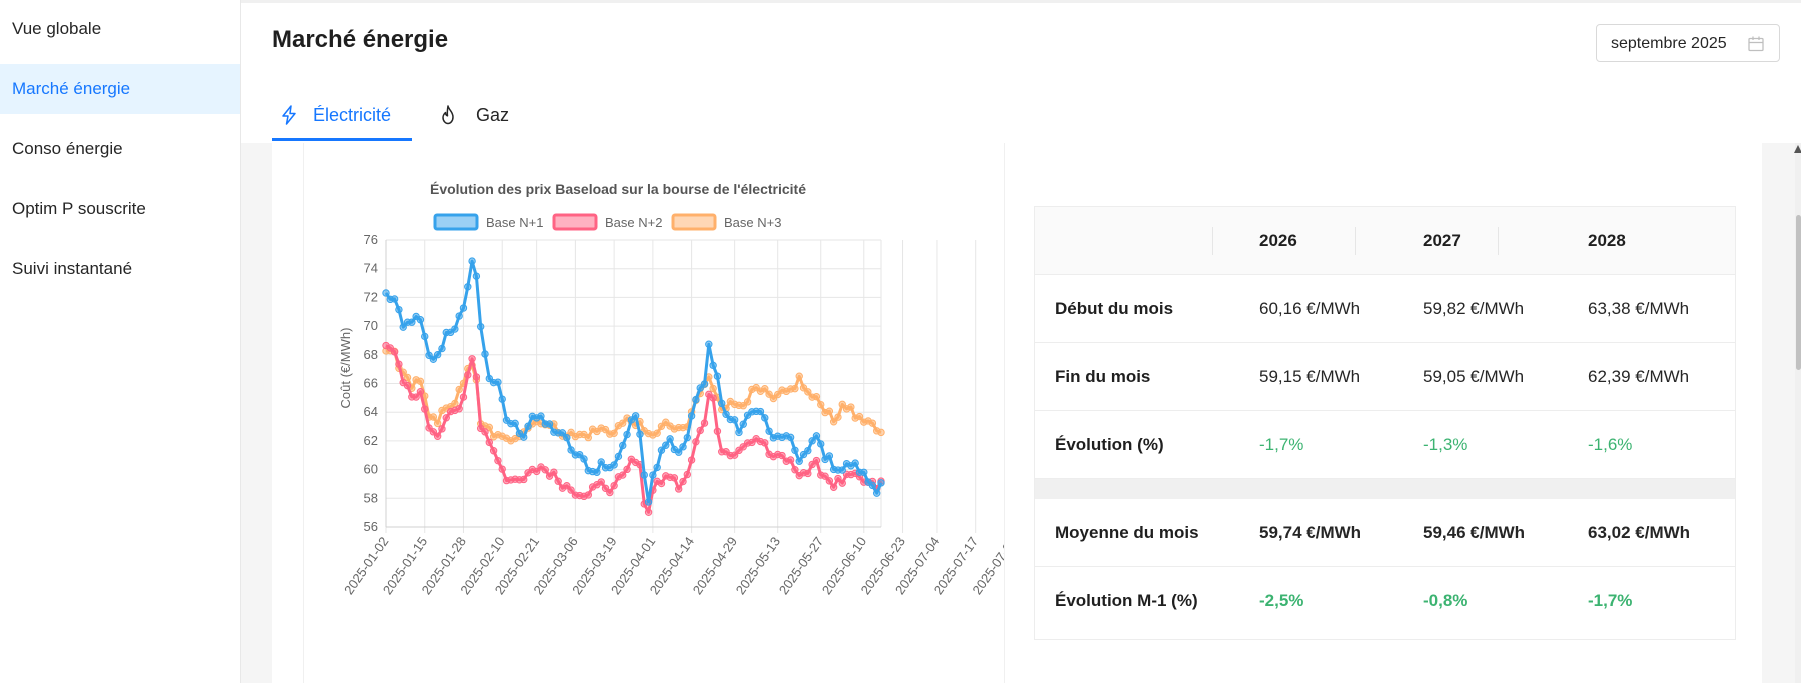 The height and width of the screenshot is (688, 1801). I want to click on sidebar-item-vue-globale: Vue globale, so click(57, 28).